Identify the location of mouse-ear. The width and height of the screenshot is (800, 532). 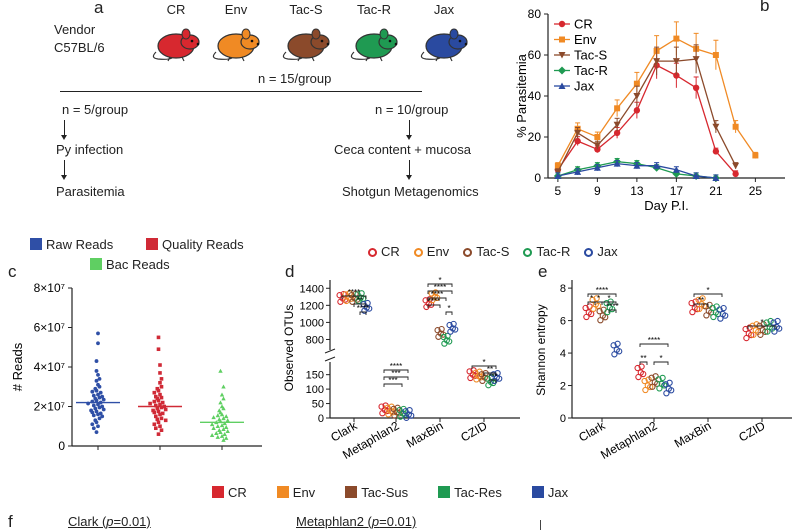
(454, 34).